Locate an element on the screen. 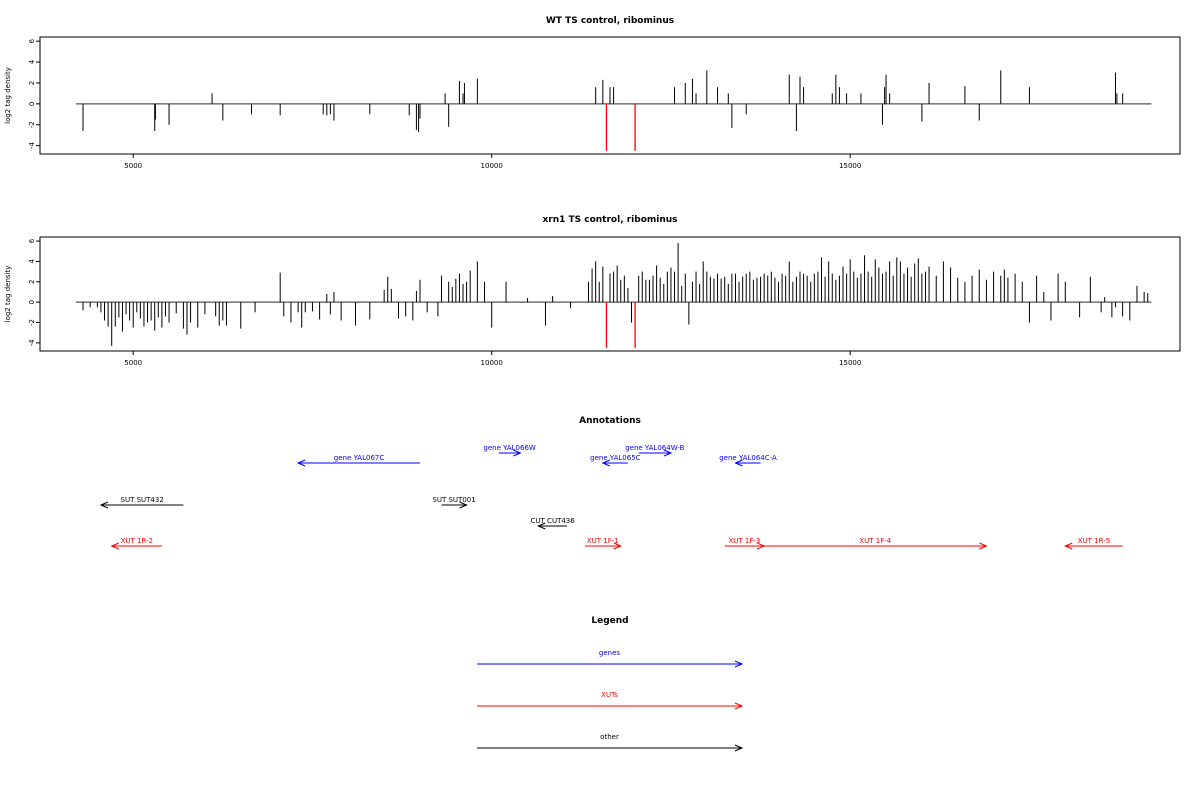 Image resolution: width=1200 pixels, height=800 pixels. wt-y-axis: -4 -2 0 2 4 6 is located at coordinates (34, 93).